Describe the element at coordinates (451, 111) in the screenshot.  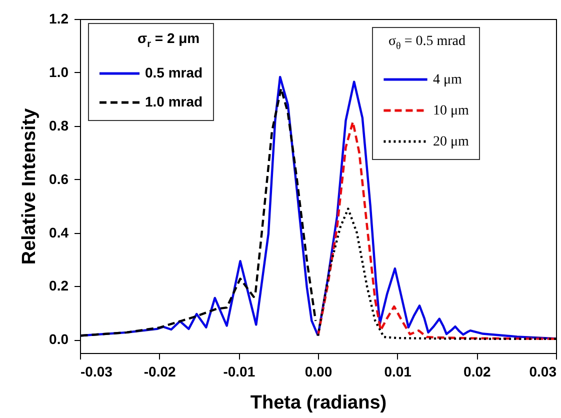
I see `legend-label: 10 μm` at that location.